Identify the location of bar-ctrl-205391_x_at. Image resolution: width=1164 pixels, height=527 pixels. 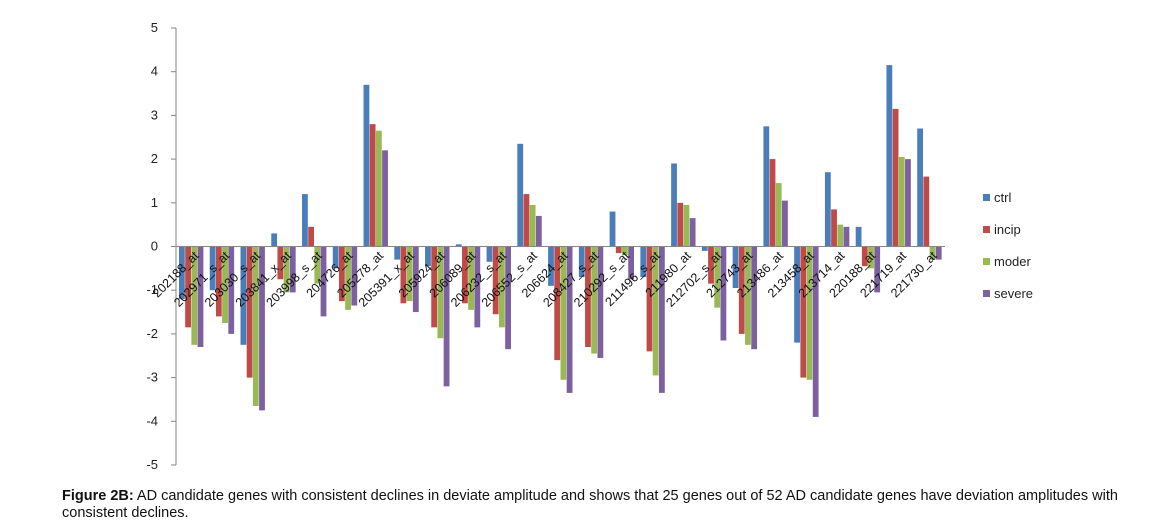
(397, 253).